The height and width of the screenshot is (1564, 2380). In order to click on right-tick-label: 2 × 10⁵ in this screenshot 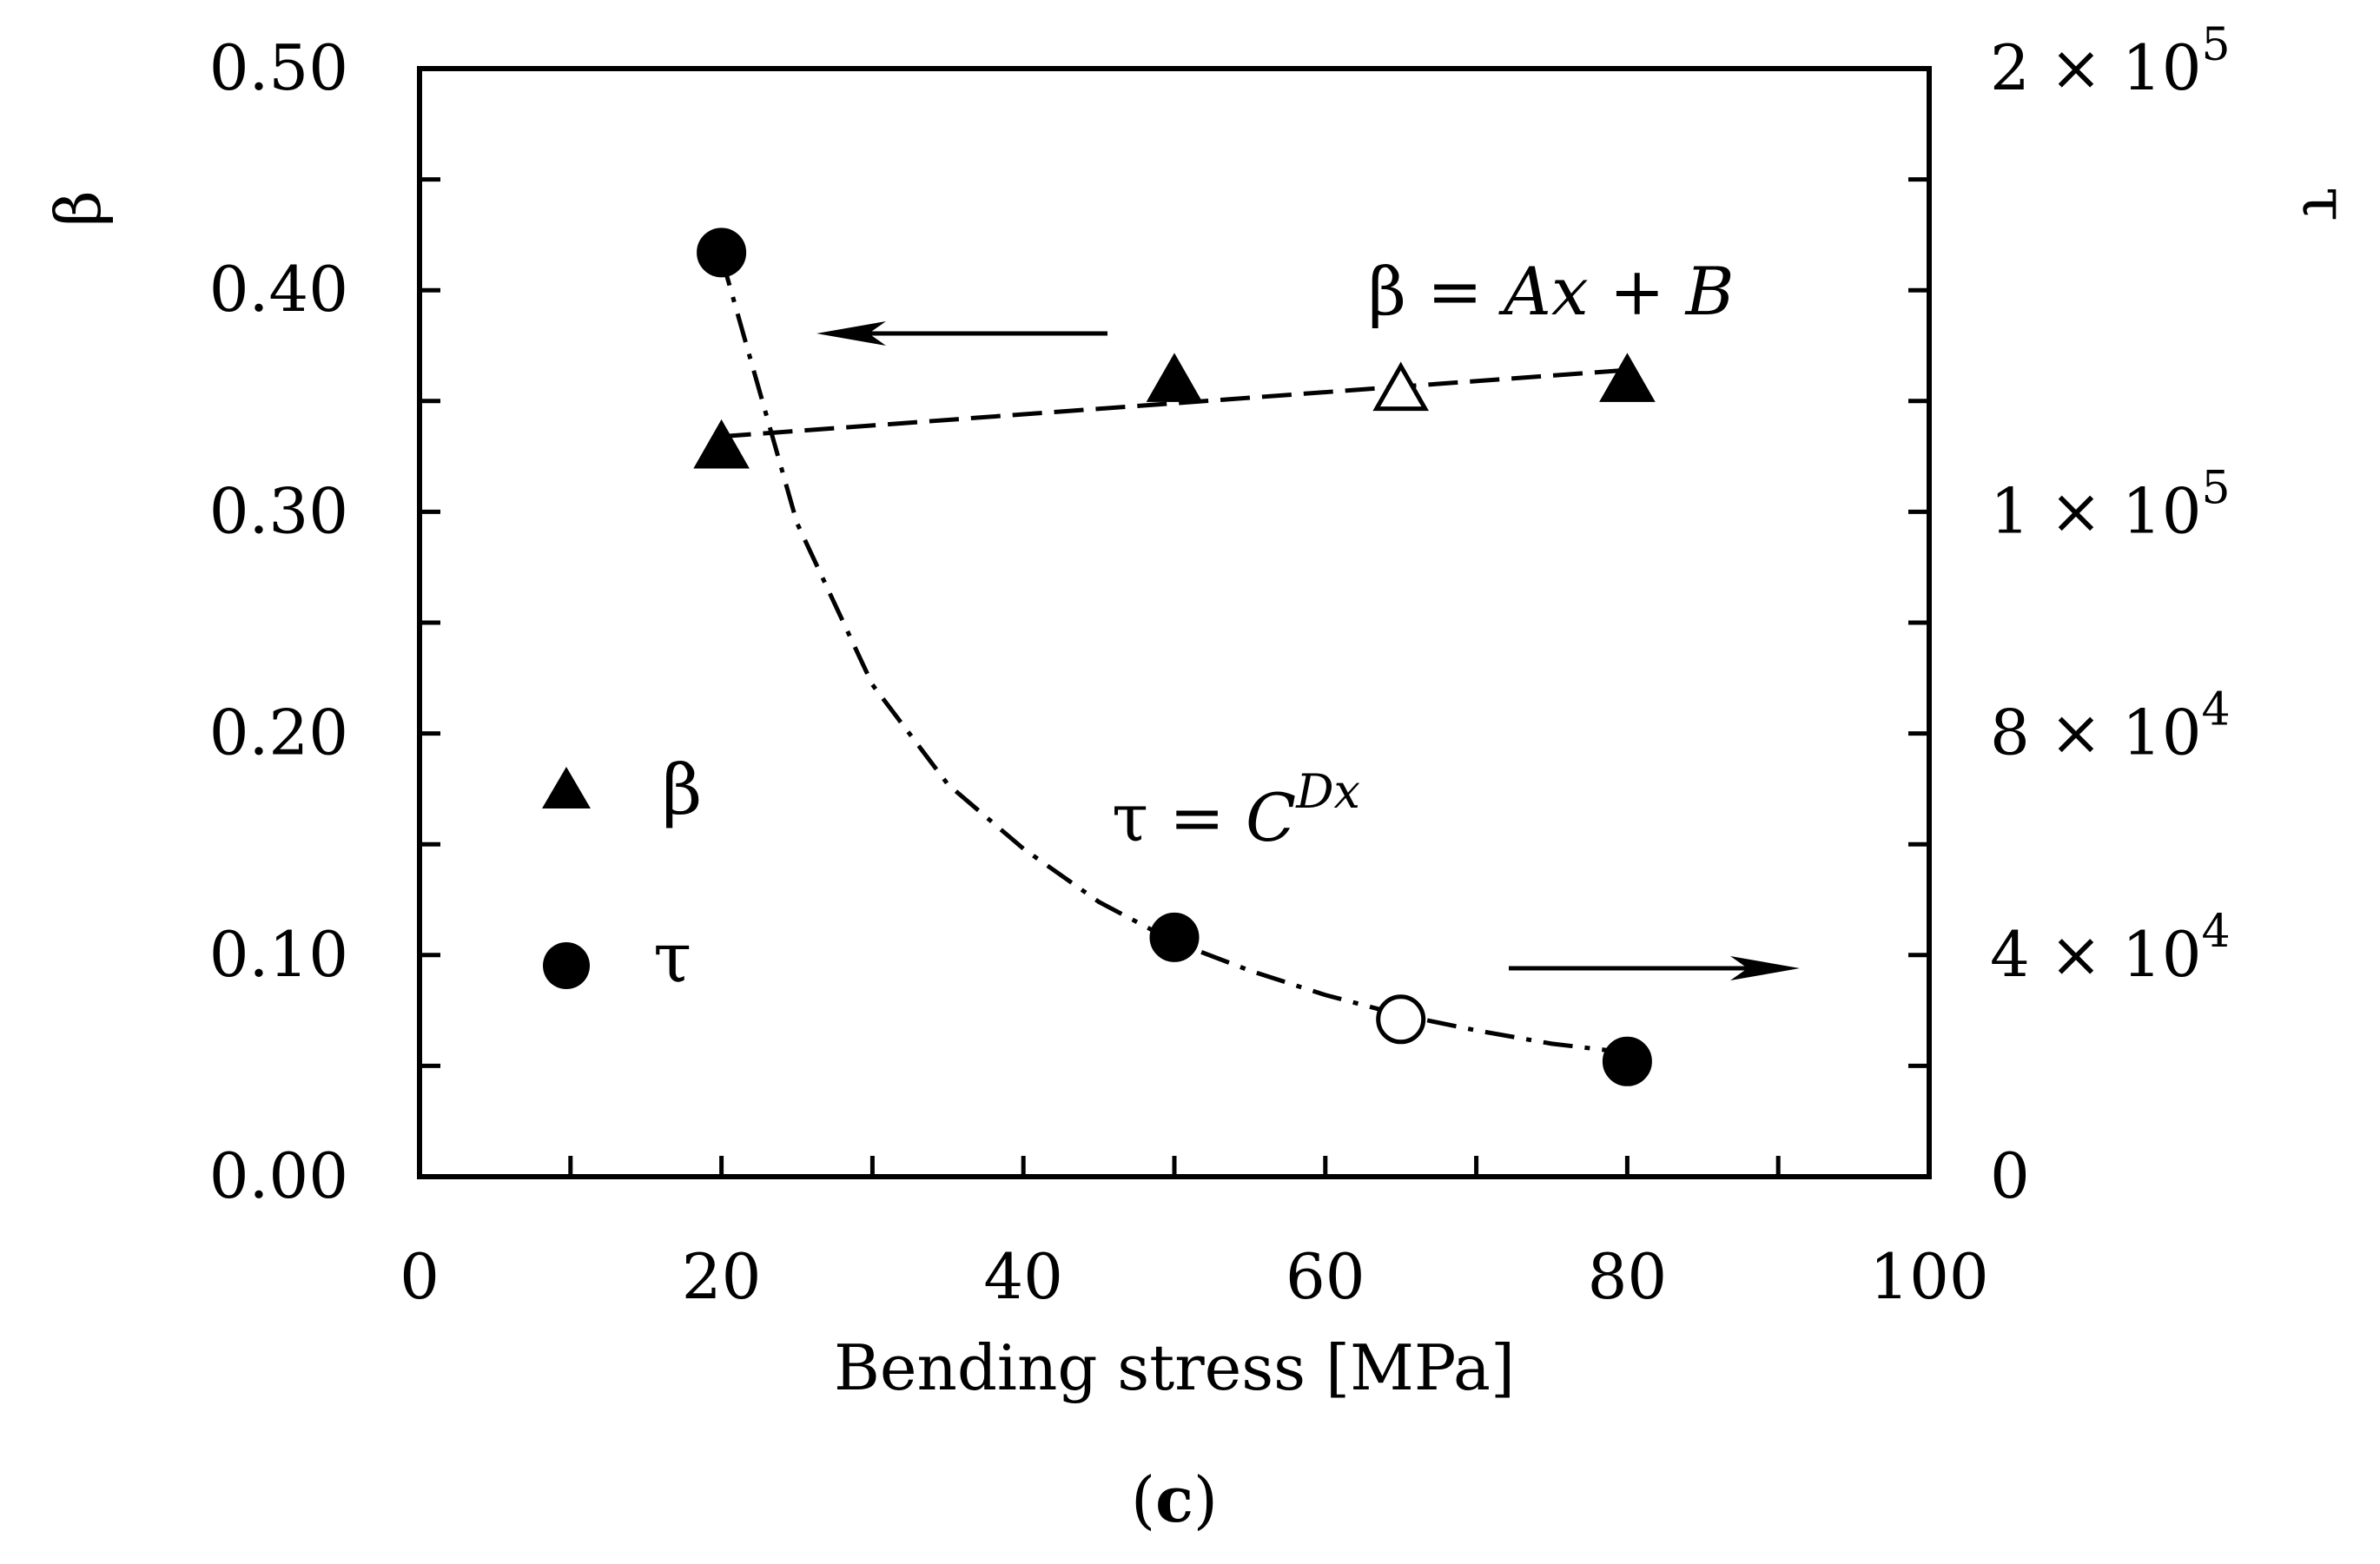, I will do `click(2110, 61)`.